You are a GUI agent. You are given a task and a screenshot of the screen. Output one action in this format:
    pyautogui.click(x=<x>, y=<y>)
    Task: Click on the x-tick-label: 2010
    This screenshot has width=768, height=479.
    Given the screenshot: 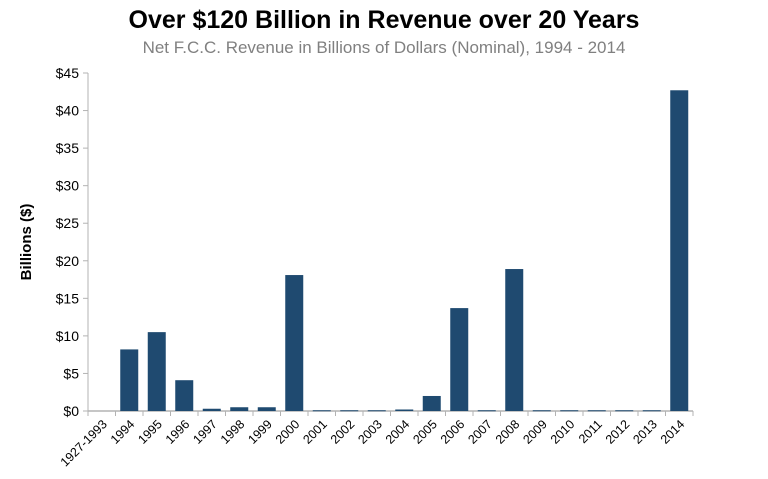 What is the action you would take?
    pyautogui.click(x=563, y=432)
    